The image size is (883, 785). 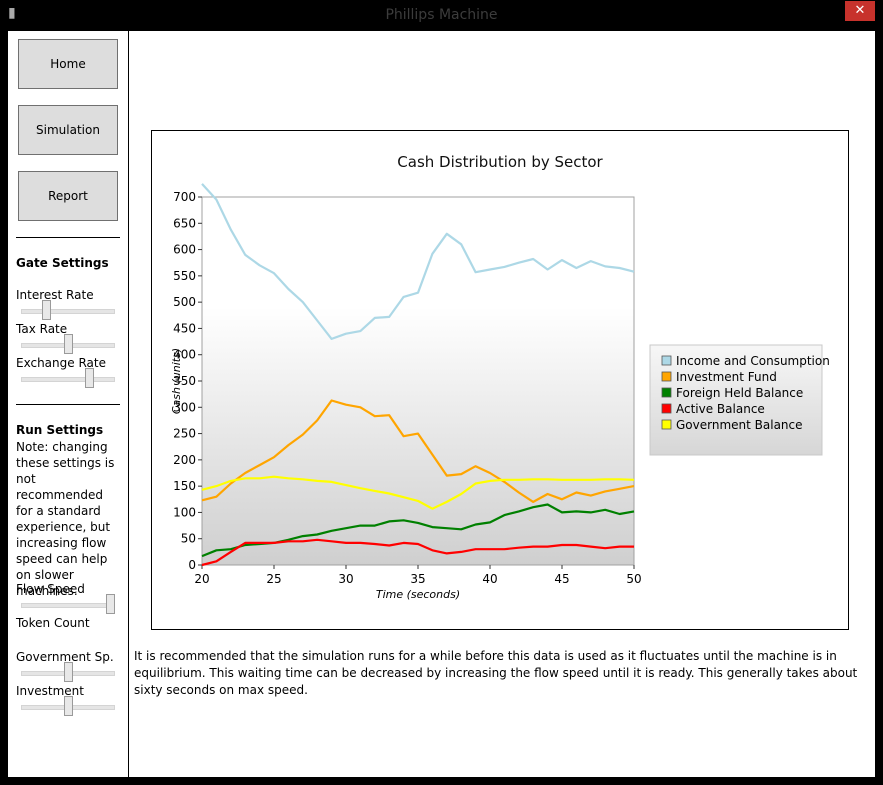 What do you see at coordinates (184, 276) in the screenshot?
I see `y-tick-label: 550` at bounding box center [184, 276].